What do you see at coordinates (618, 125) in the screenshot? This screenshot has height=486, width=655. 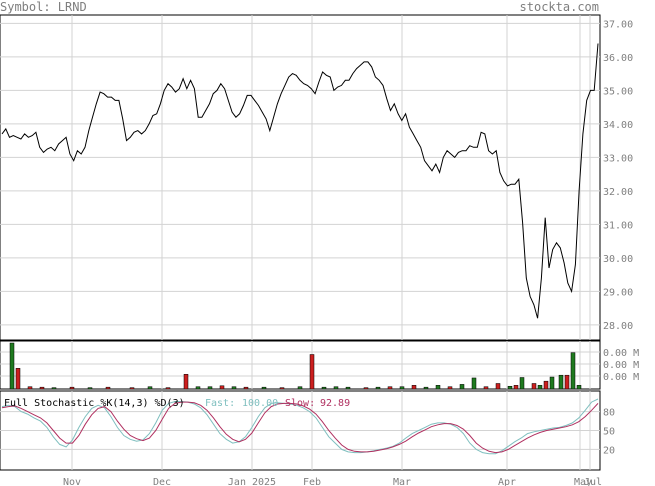 I see `price-tick-label: 34.00` at bounding box center [618, 125].